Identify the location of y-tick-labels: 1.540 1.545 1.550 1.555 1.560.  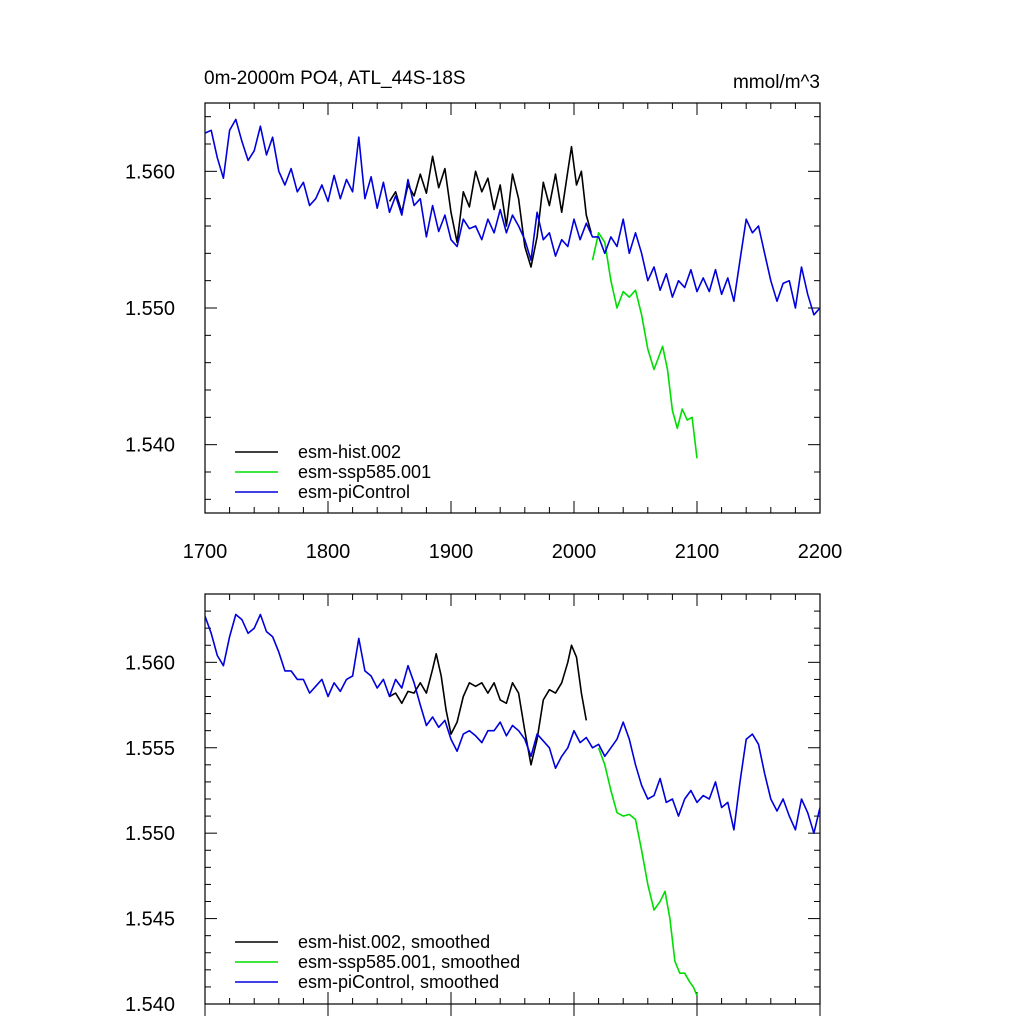
(150, 834).